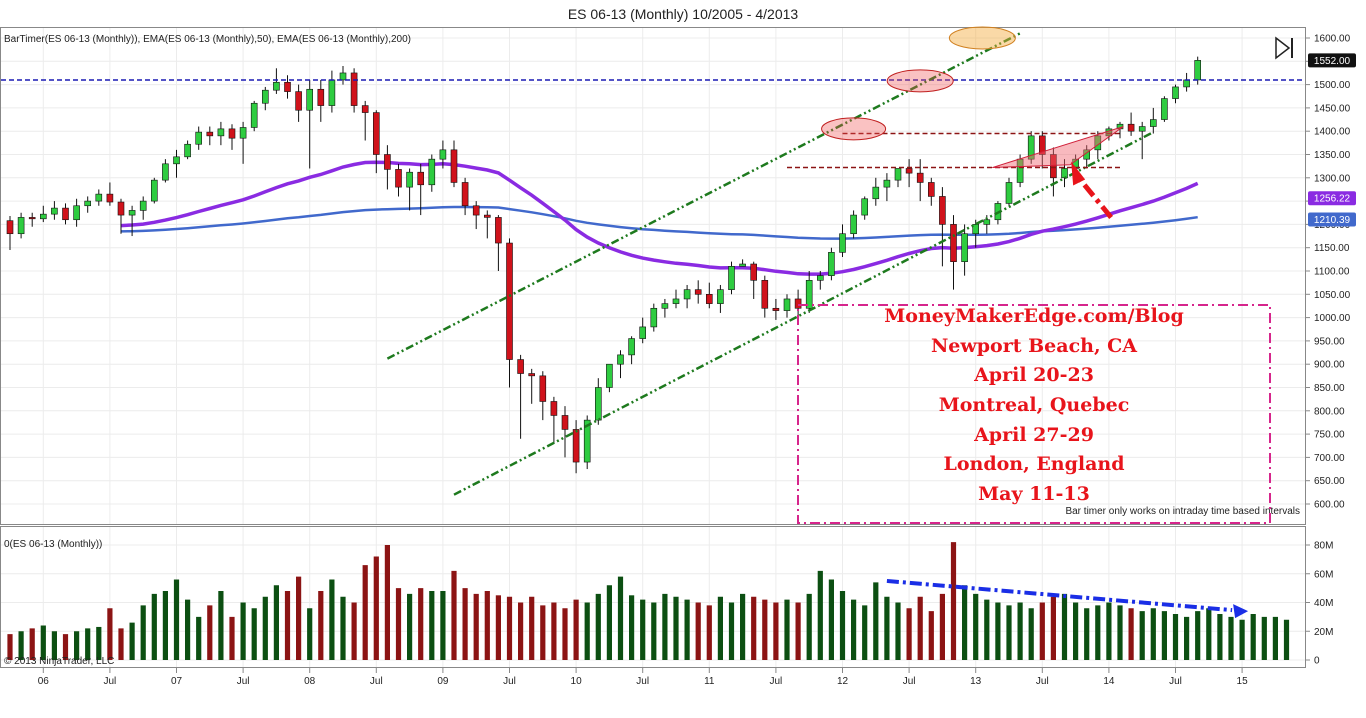 Image resolution: width=1366 pixels, height=718 pixels. I want to click on time-tick-label: 09, so click(443, 681).